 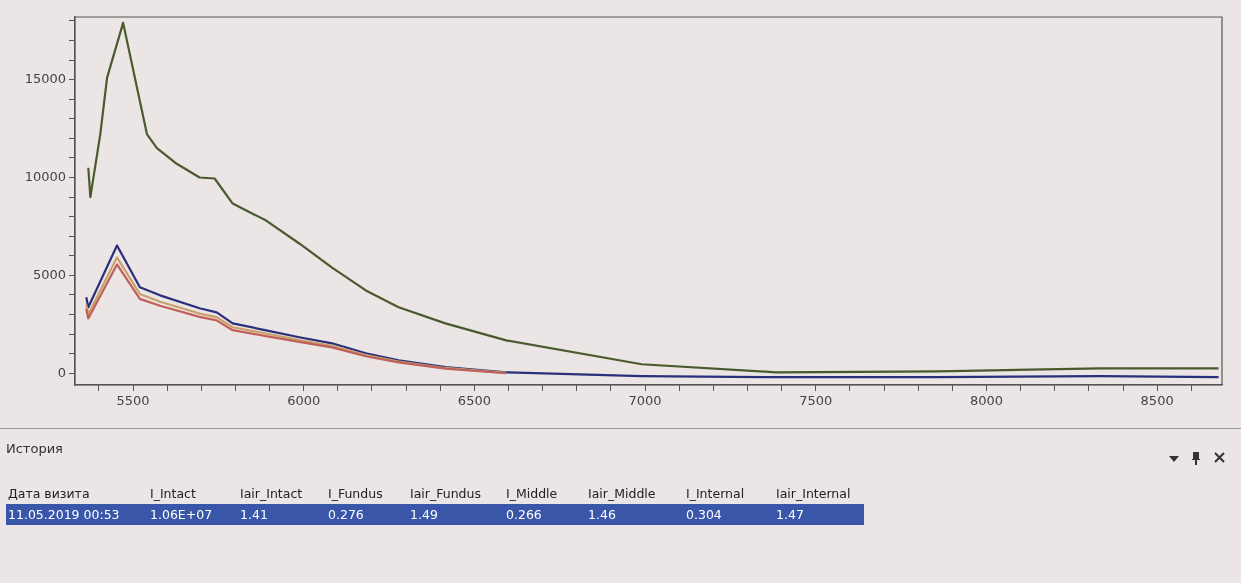 I want to click on y-tick-label: 0, so click(x=61, y=372).